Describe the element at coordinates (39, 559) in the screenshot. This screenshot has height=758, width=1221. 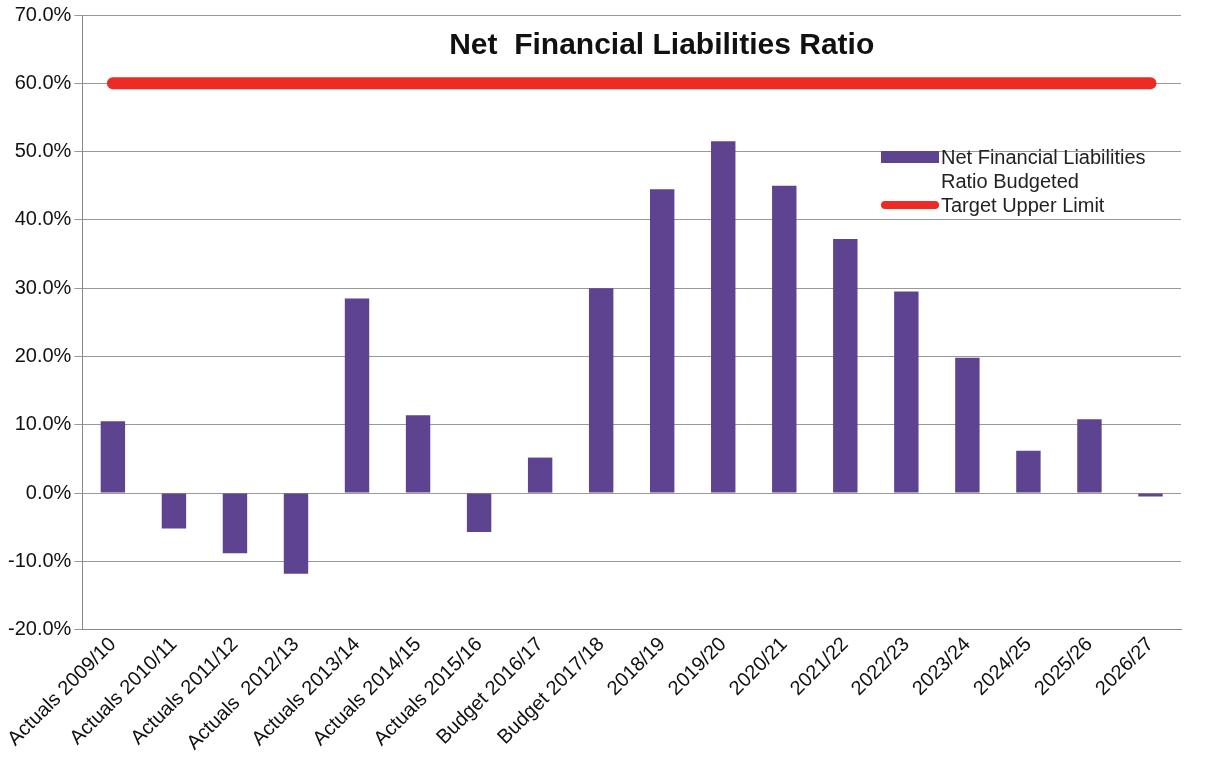
I see `y-tick-label: -10.0%` at that location.